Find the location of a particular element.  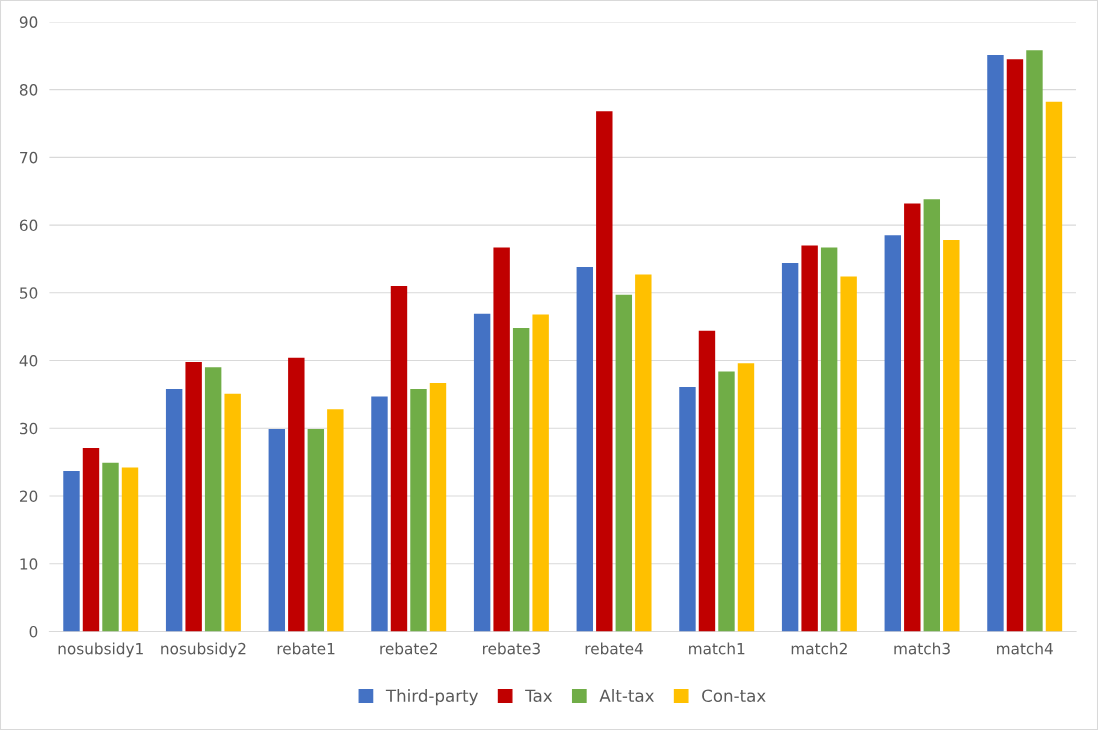

x-tick-label: rebate1 is located at coordinates (306, 648).